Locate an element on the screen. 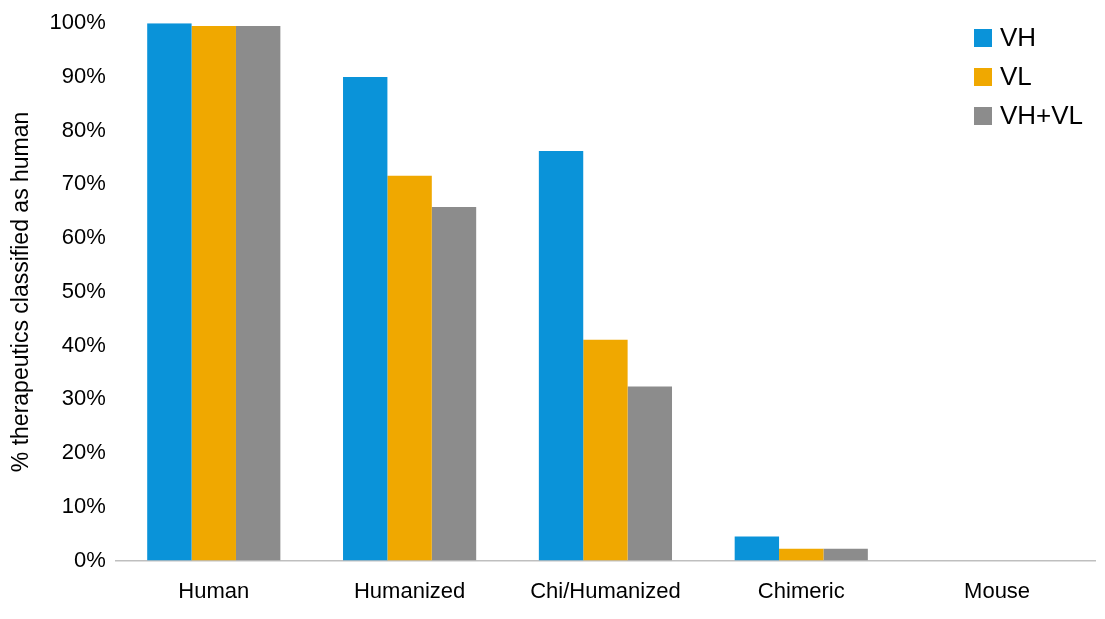 This screenshot has width=1105, height=619. y-tick-label: 20% is located at coordinates (83, 452).